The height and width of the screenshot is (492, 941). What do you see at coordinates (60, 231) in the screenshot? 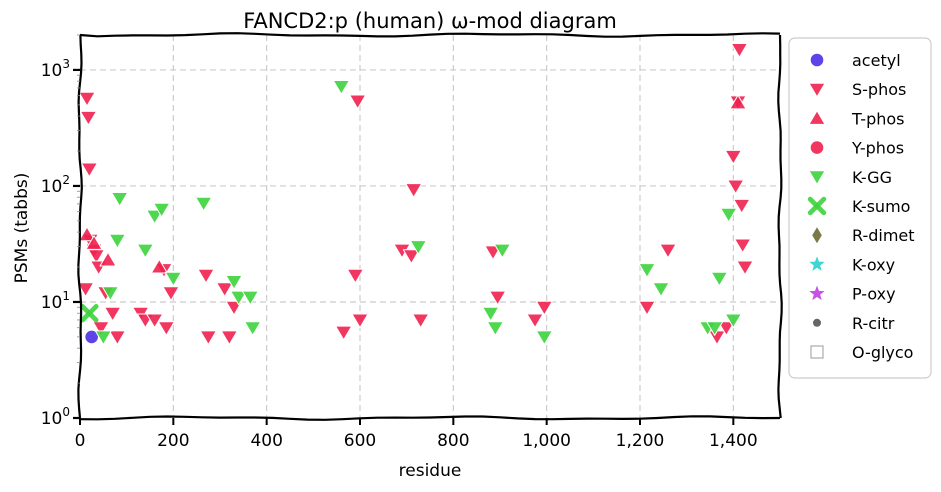
I see `y-axis: 10⁰ 10¹ 10² 10³` at bounding box center [60, 231].